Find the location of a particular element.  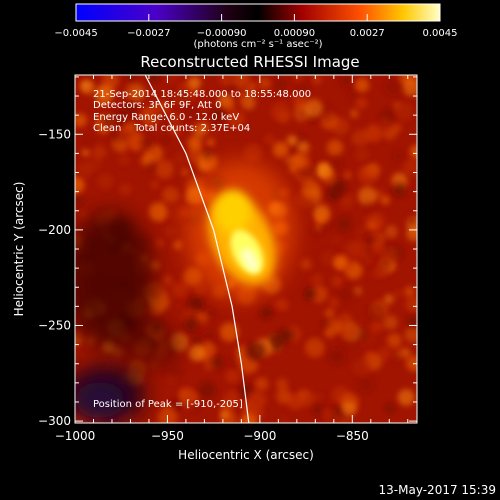

colorbar-tick-label: 0.00090 is located at coordinates (294, 33).